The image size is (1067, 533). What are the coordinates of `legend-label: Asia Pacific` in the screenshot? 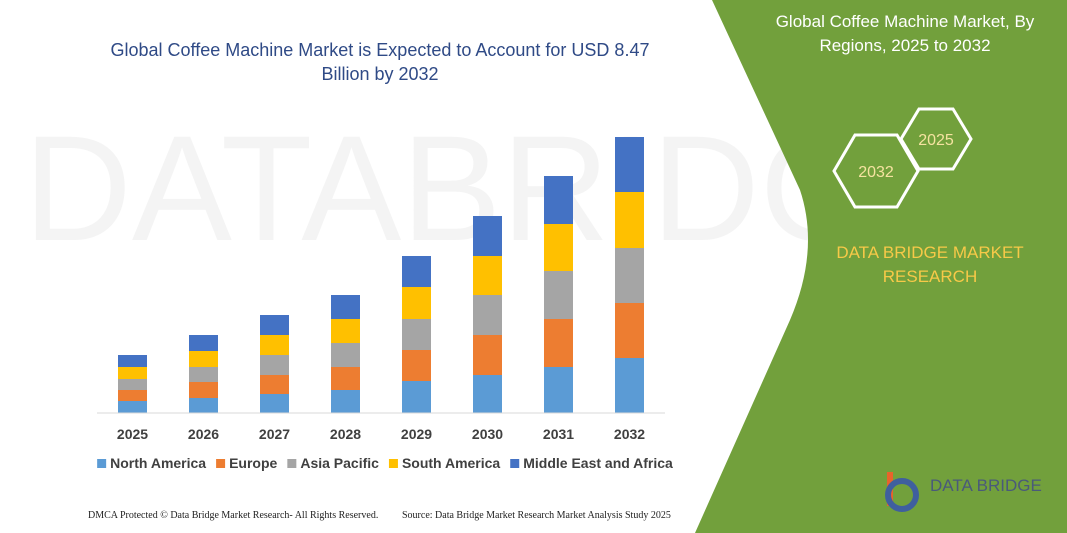 It's located at (339, 463).